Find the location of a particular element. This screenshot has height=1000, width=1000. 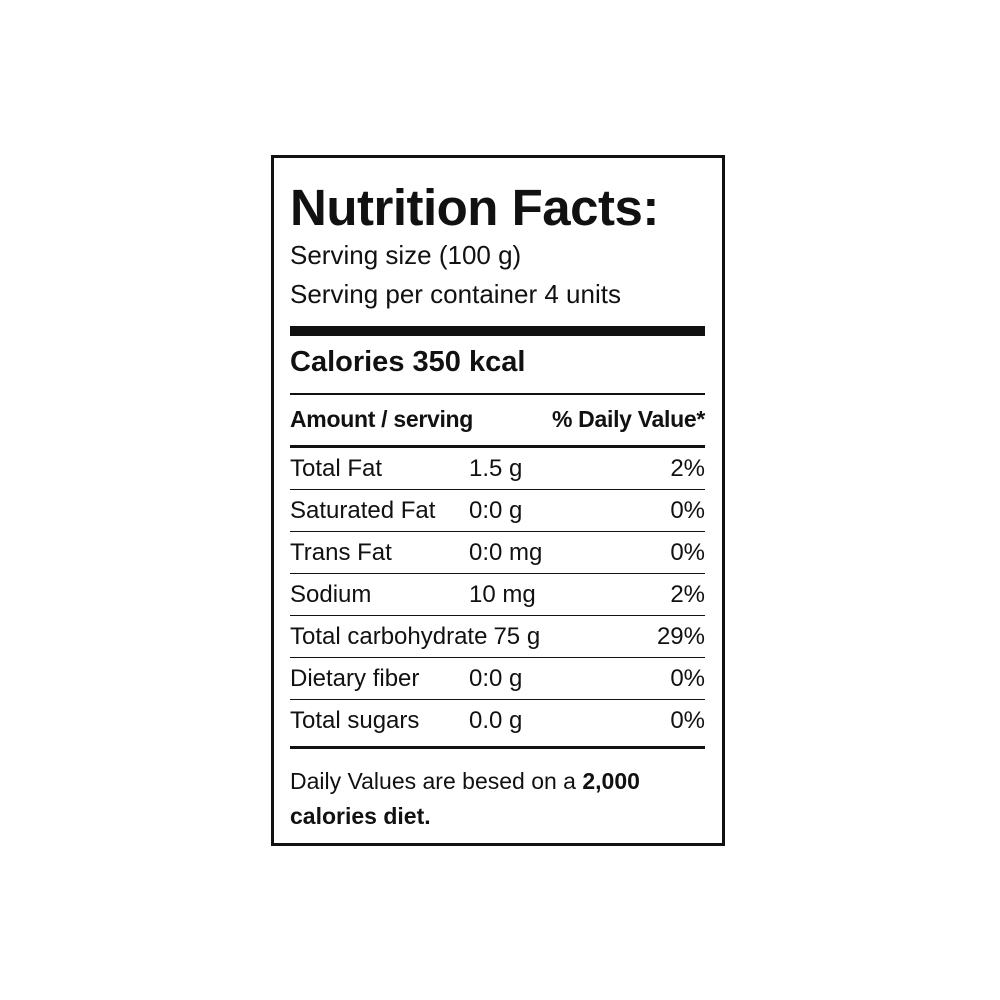

nutrient-row: Total carbohydrate 75 g 29% is located at coordinates (497, 637).